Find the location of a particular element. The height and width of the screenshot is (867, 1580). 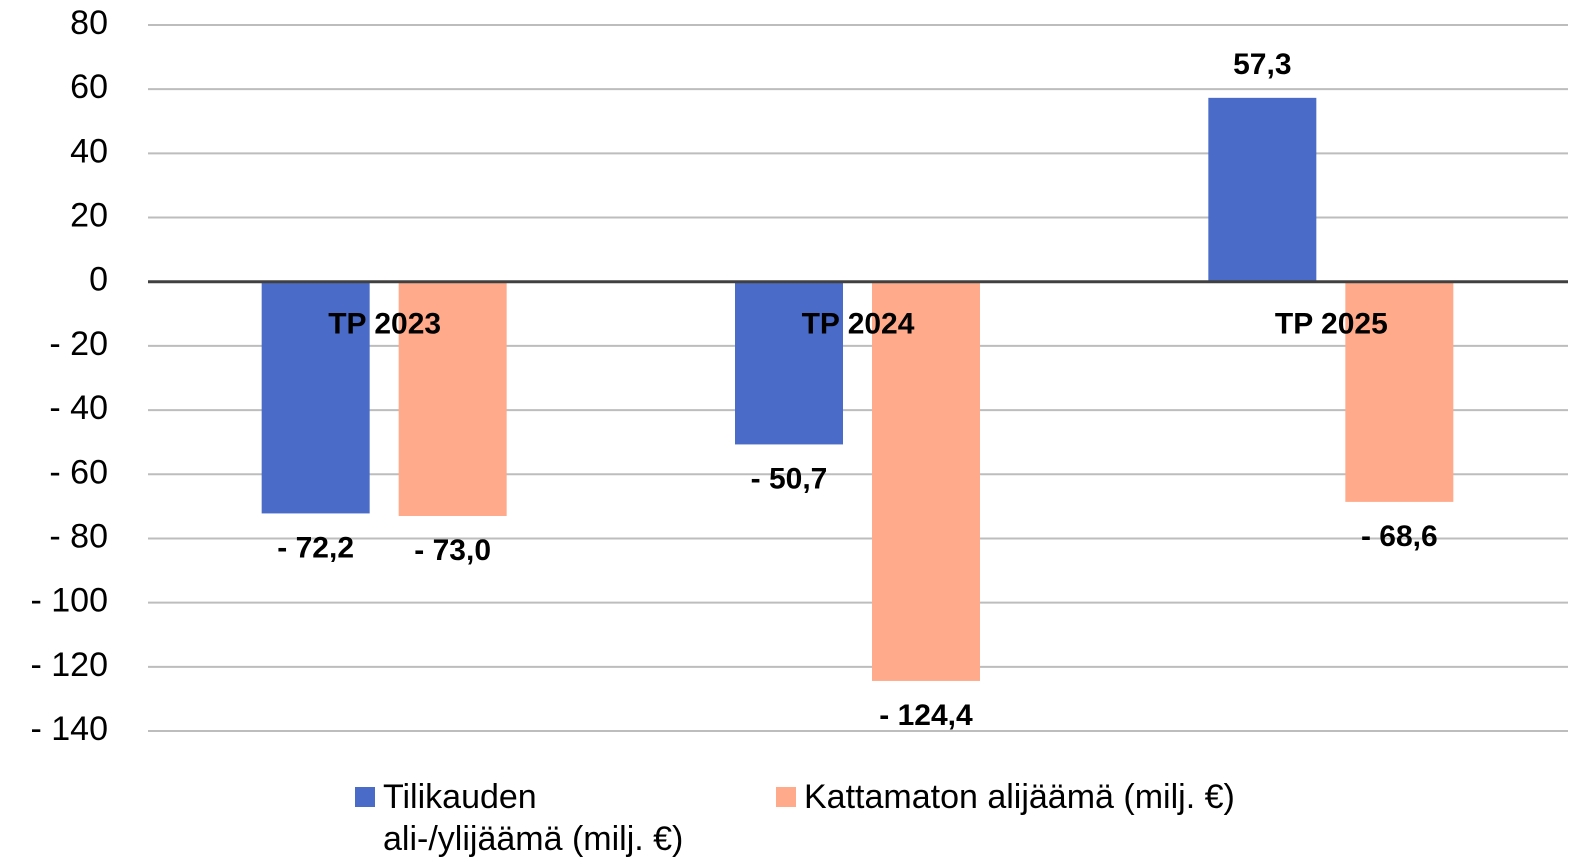

value-label: - 68,6 is located at coordinates (1399, 536).